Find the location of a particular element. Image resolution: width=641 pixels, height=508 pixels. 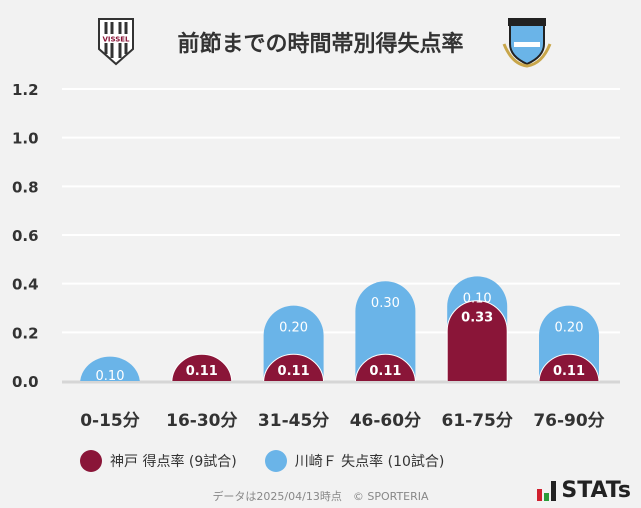

x-tick-label: 61-75分 is located at coordinates (477, 421).